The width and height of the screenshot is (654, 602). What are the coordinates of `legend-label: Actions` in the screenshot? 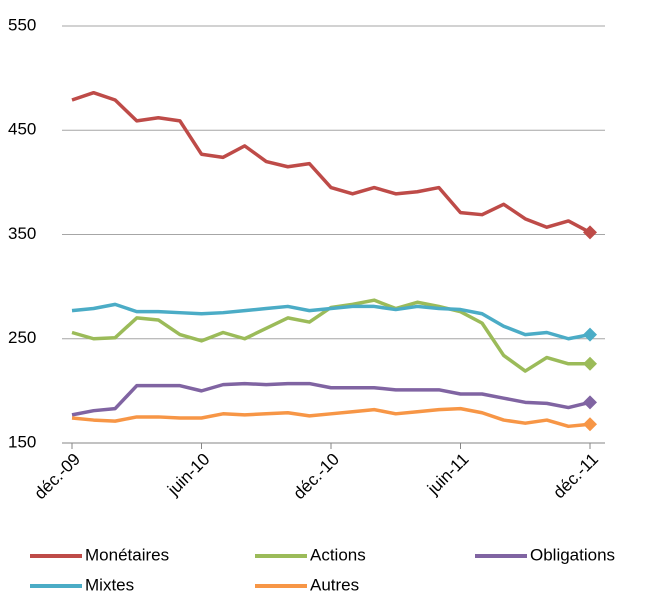 It's located at (338, 554).